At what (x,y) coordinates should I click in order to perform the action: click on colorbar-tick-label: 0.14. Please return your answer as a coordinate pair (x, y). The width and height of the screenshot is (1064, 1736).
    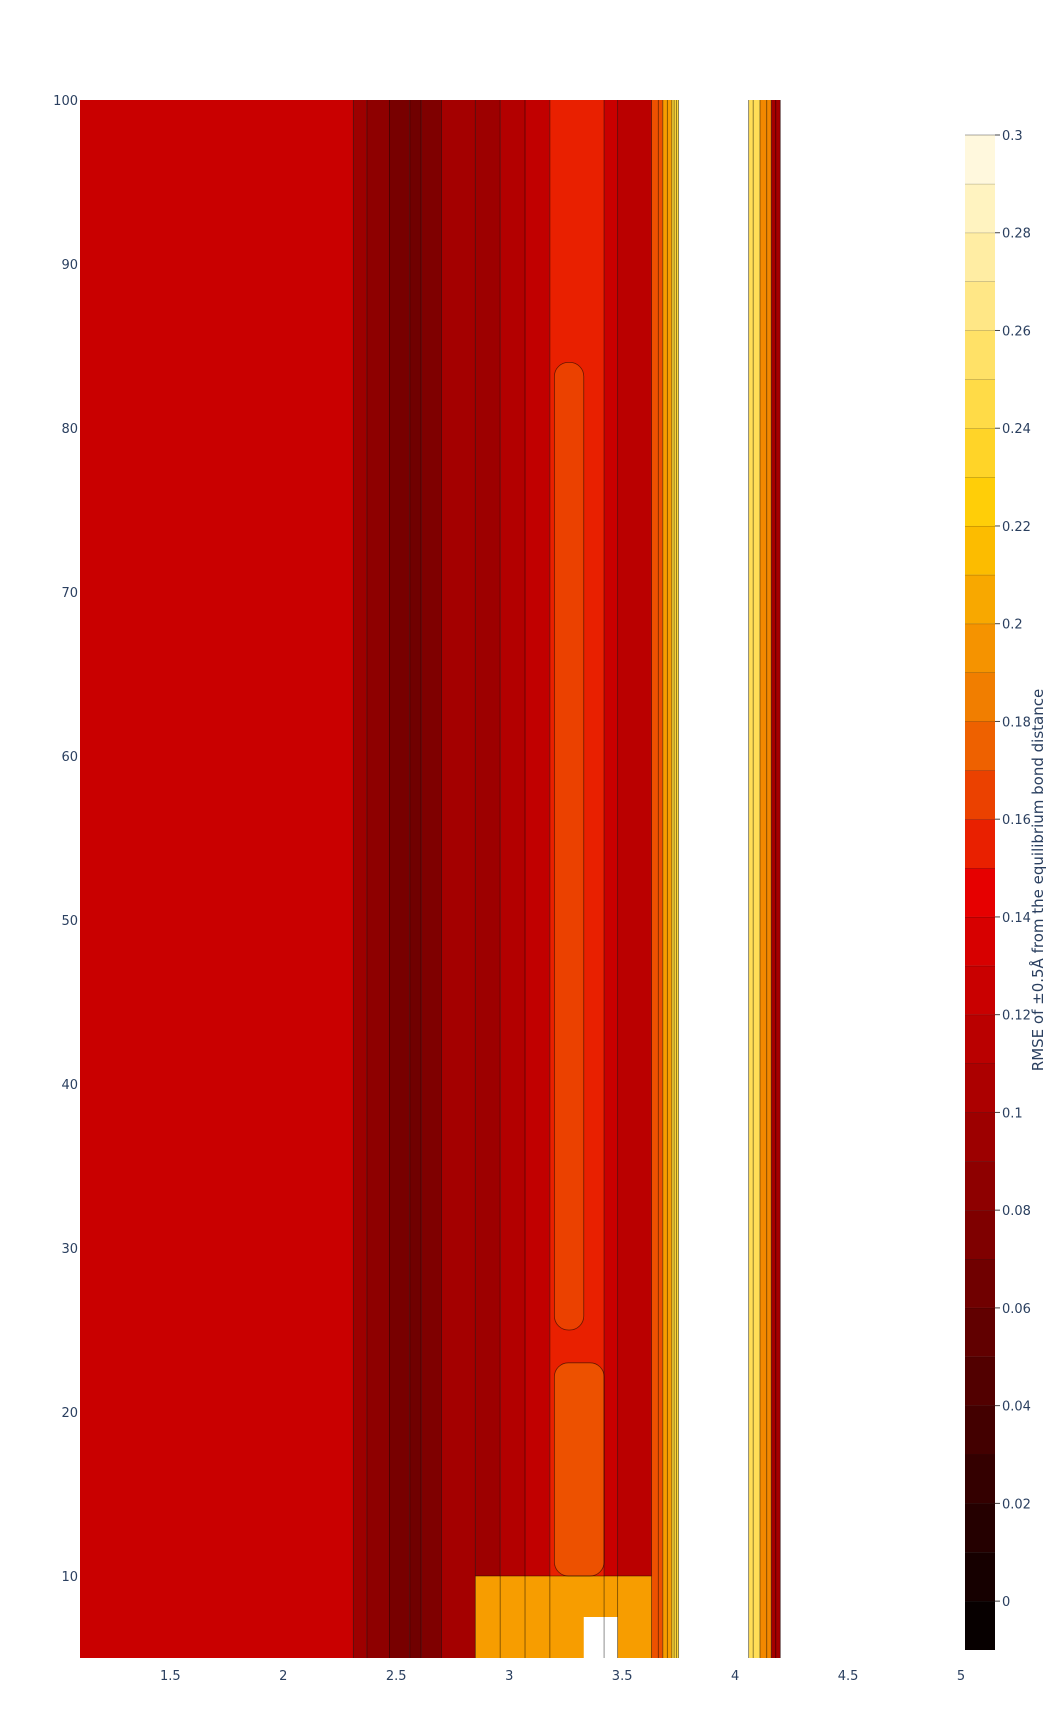
    Looking at the image, I should click on (1016, 918).